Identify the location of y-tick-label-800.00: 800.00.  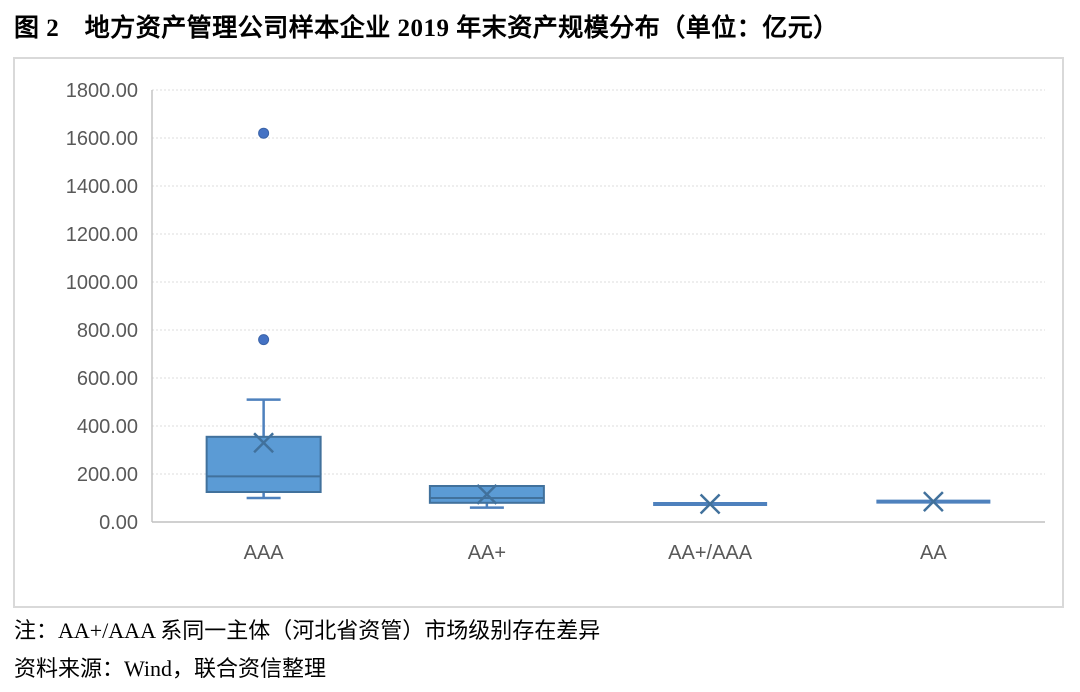
(107, 331).